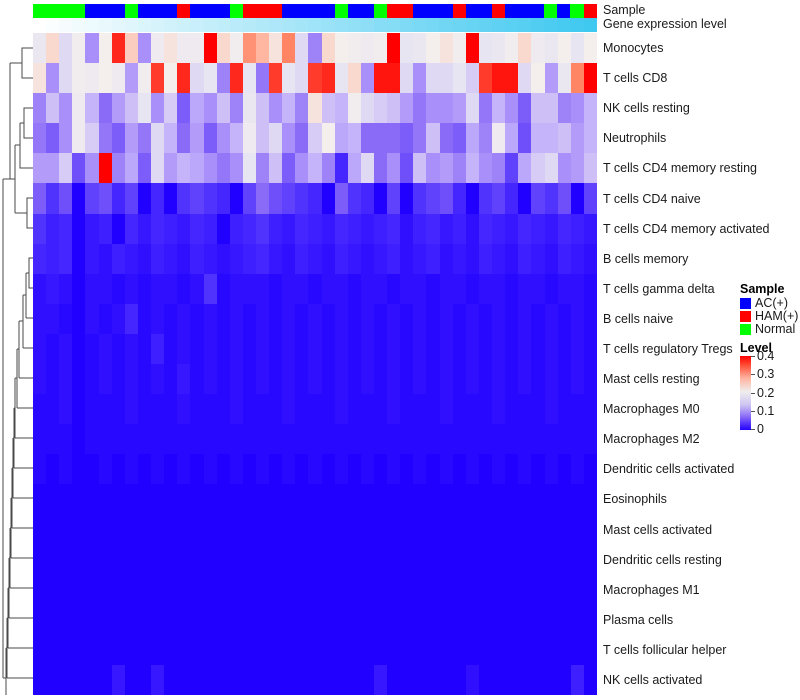  I want to click on heatmap-row-label: T cells CD4 memory activated, so click(686, 228).